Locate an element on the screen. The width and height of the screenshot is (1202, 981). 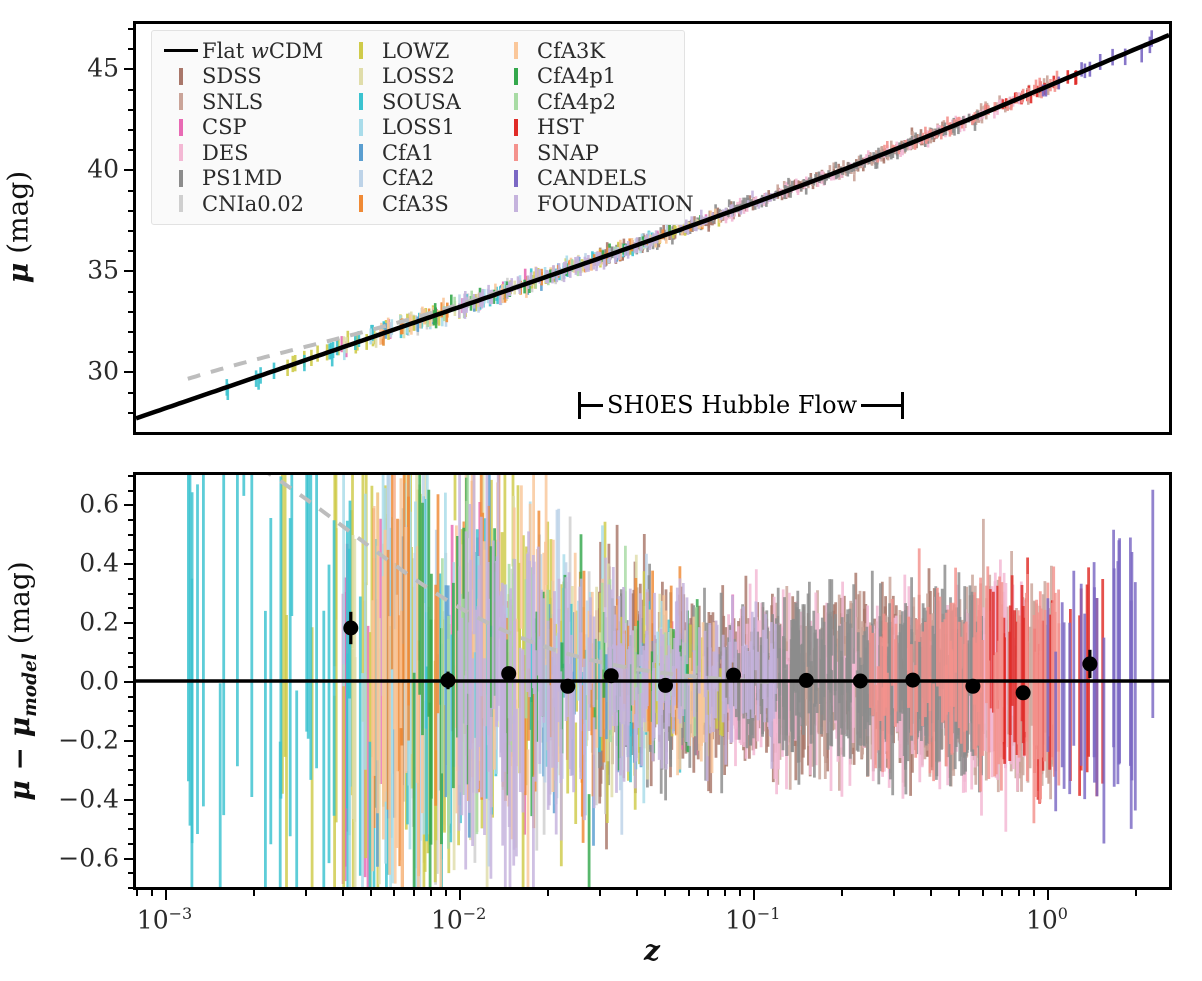
legend-item-lowz: LOWZ is located at coordinates (419, 51).